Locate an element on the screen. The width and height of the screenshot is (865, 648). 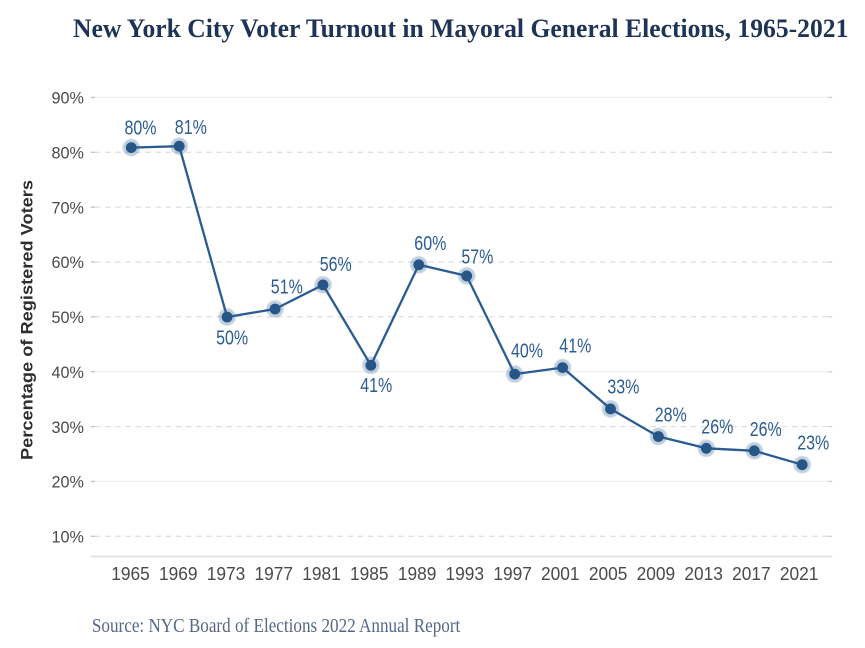
svg-text: 1977 is located at coordinates (274, 574).